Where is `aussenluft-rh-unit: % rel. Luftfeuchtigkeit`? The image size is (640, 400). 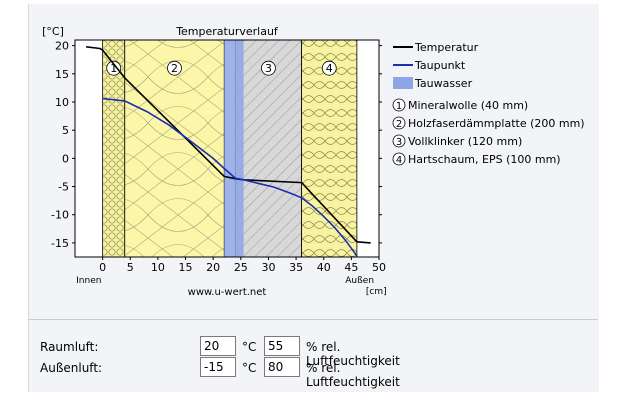
aussenluft-rh-unit: % rel. Luftfeuchtigkeit is located at coordinates (353, 375).